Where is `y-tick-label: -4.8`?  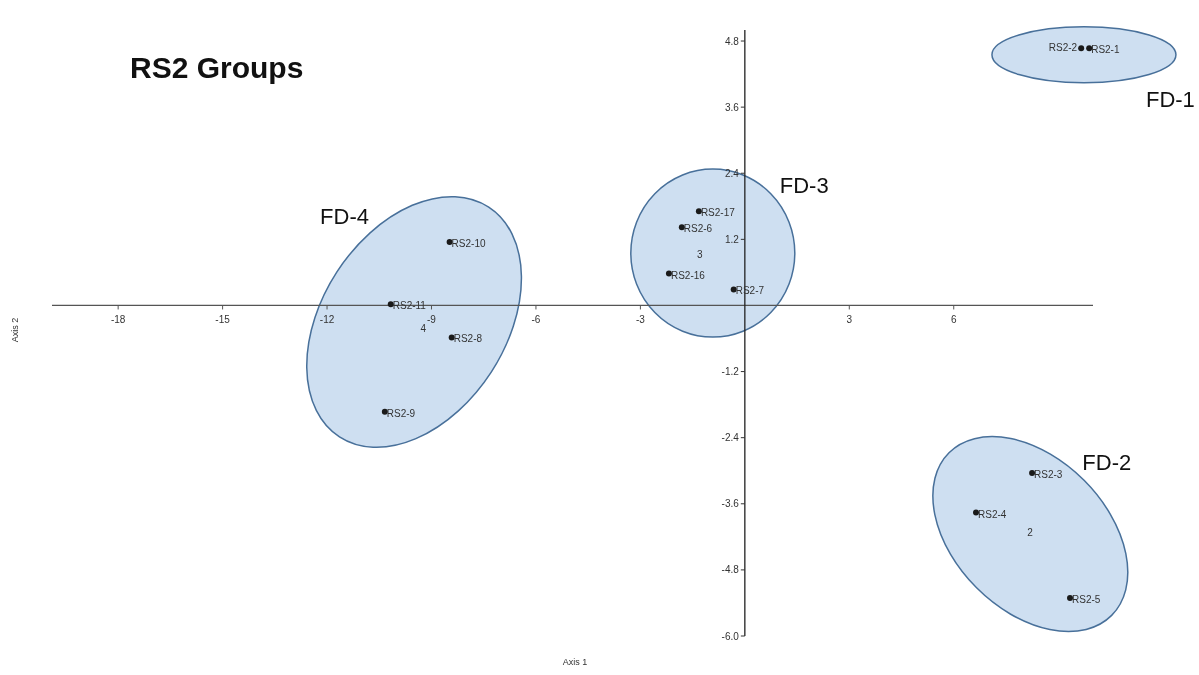
y-tick-label: -4.8 is located at coordinates (730, 570).